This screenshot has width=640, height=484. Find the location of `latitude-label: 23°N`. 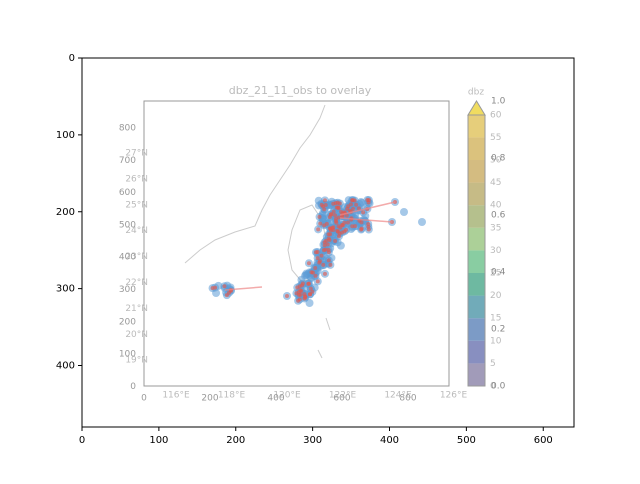

latitude-label: 23°N is located at coordinates (136, 257).